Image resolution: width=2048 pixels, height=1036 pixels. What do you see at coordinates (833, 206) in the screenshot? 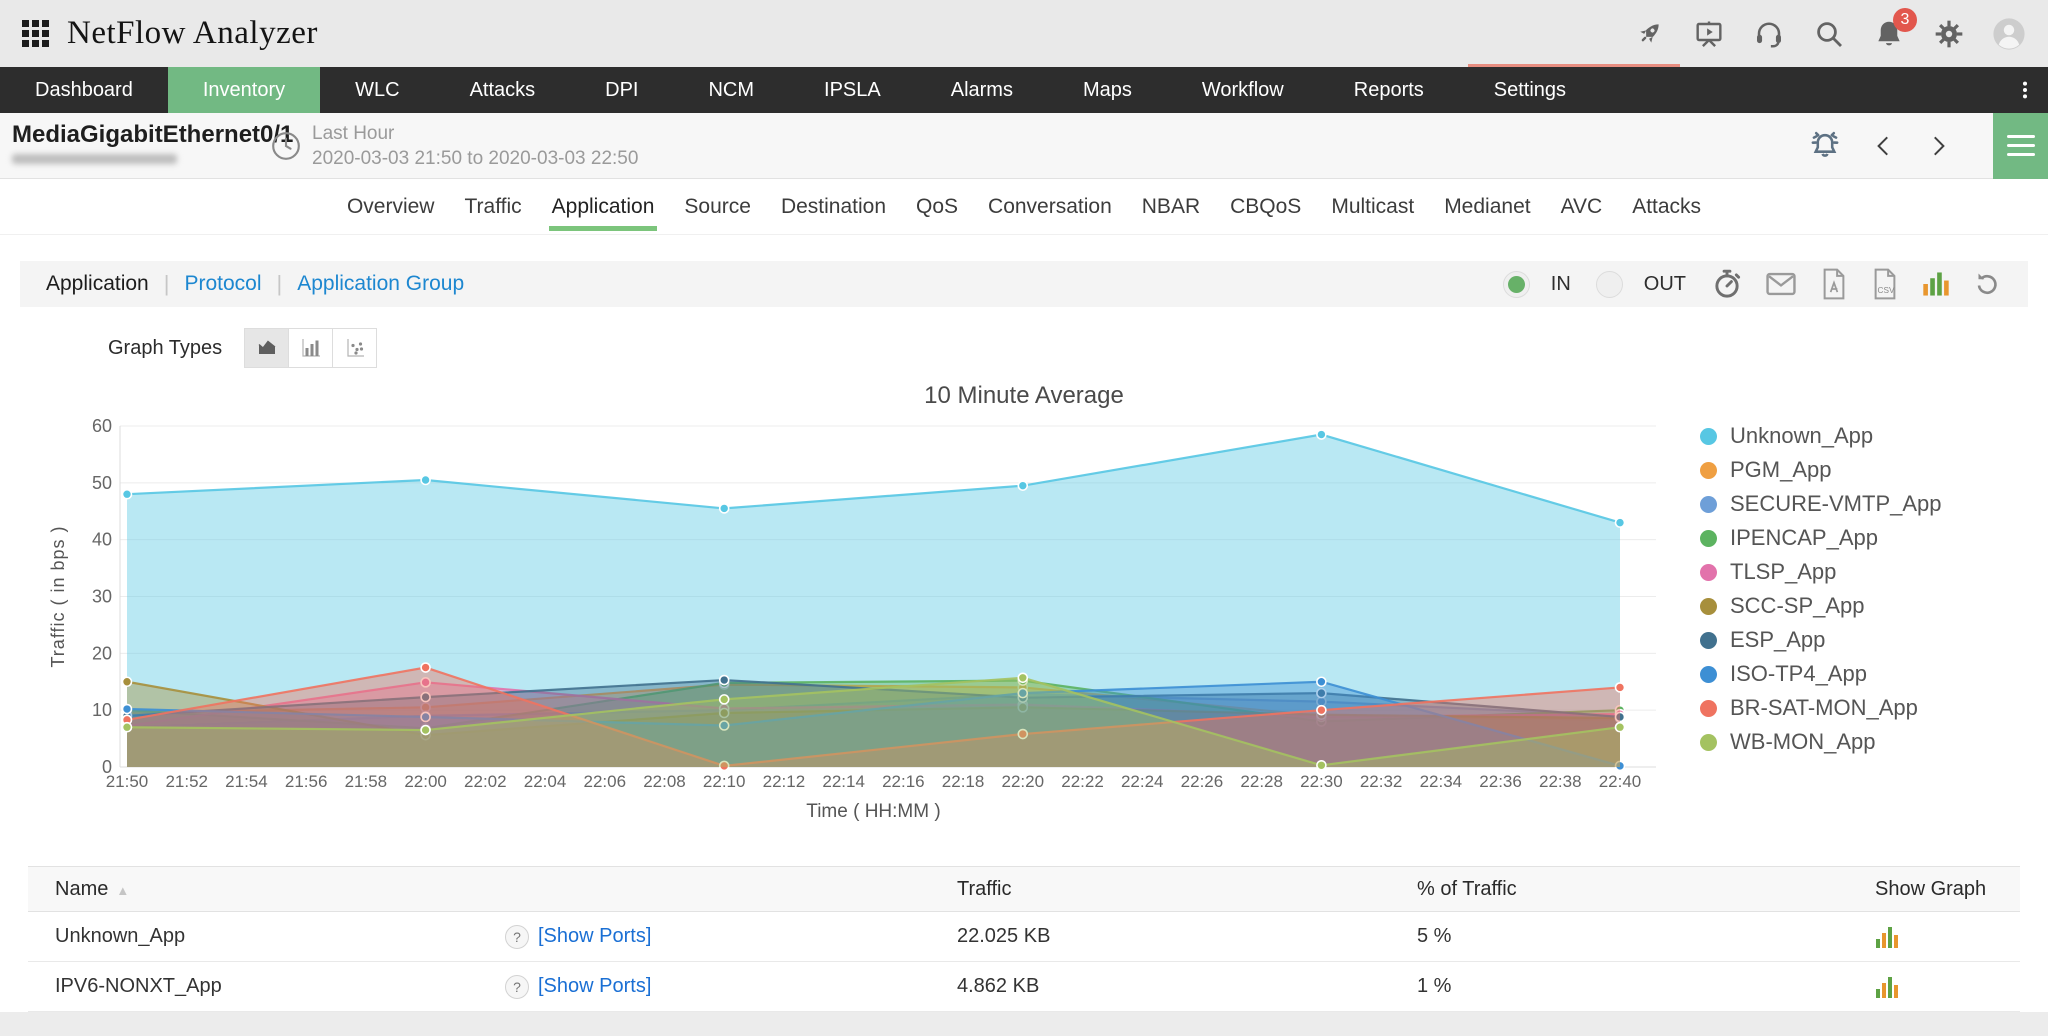
I see `subtab-destination: Destination` at bounding box center [833, 206].